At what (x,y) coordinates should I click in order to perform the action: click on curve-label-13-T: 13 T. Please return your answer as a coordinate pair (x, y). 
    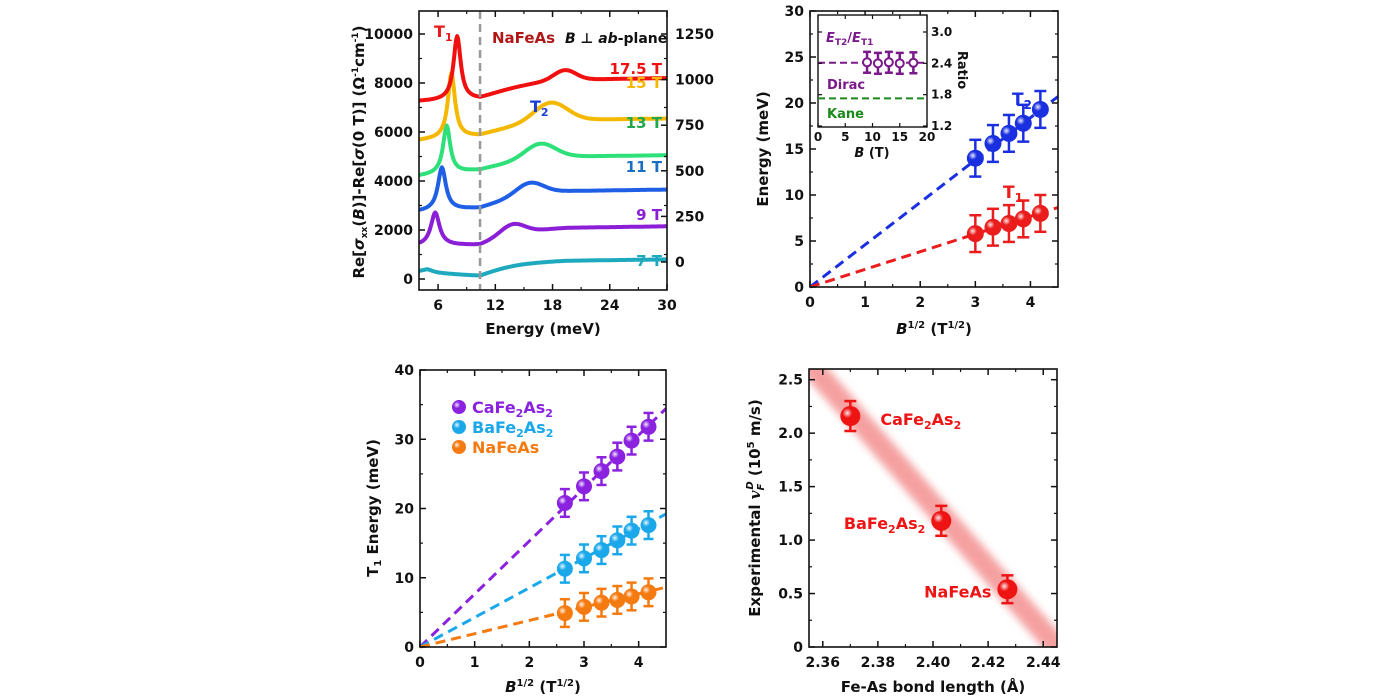
    Looking at the image, I should click on (644, 123).